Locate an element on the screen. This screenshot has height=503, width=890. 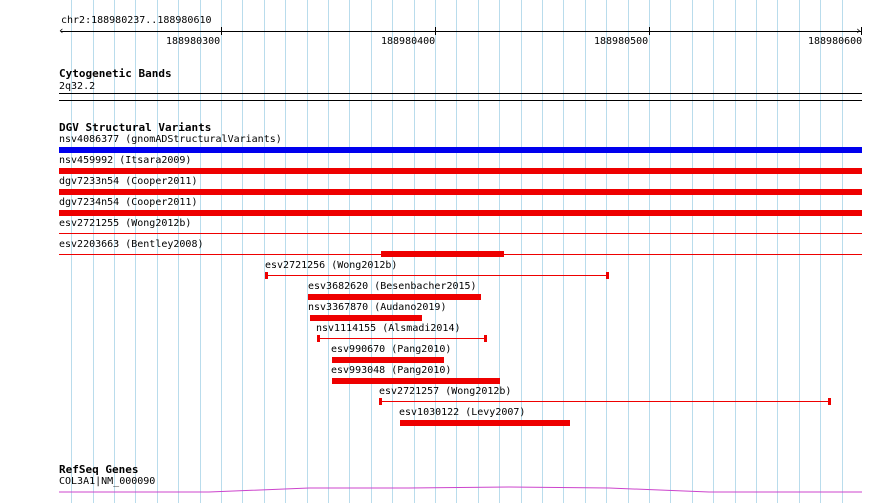
variant-label: nsv3367870 (Audano2019) is located at coordinates (377, 307).